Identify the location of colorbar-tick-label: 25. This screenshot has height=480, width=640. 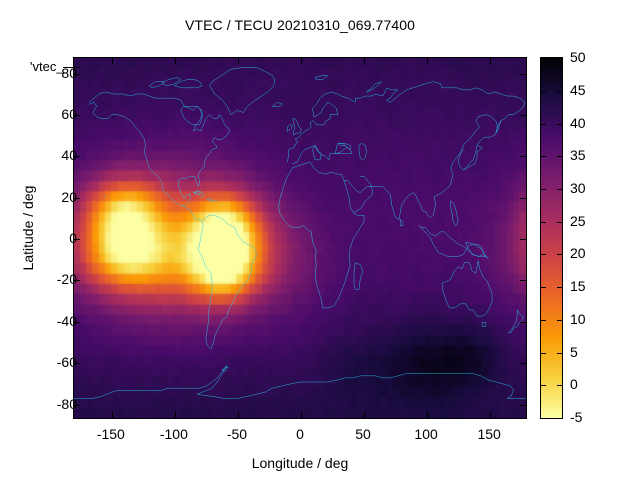
(578, 220).